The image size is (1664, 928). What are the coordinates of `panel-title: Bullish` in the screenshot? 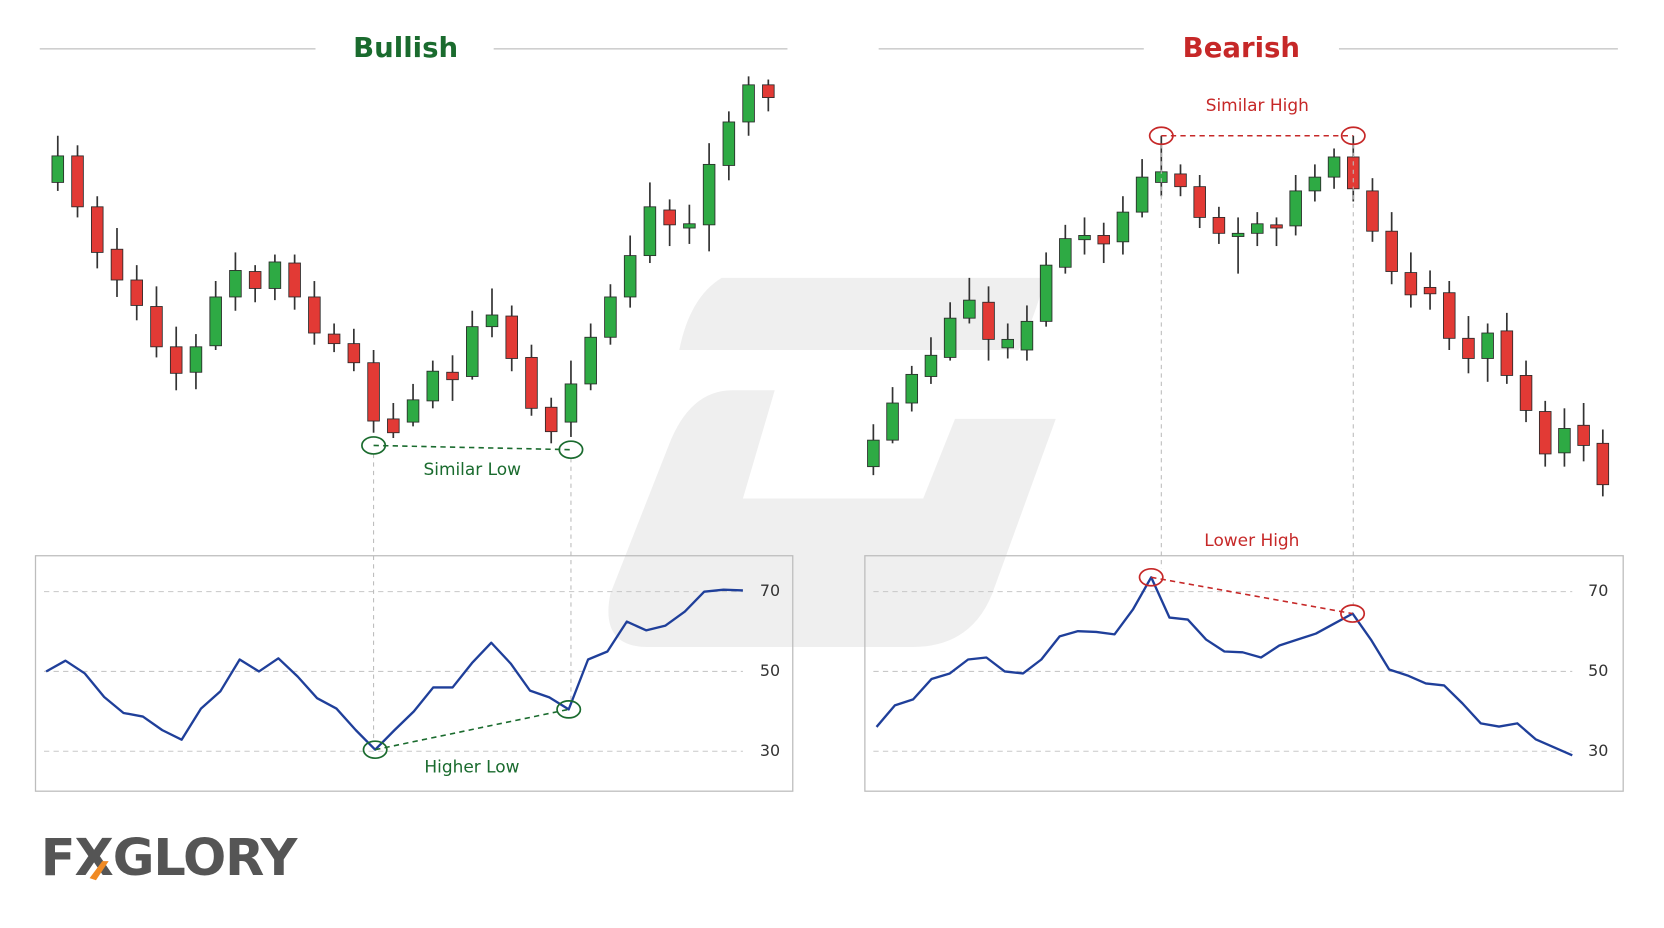 It's located at (405, 47).